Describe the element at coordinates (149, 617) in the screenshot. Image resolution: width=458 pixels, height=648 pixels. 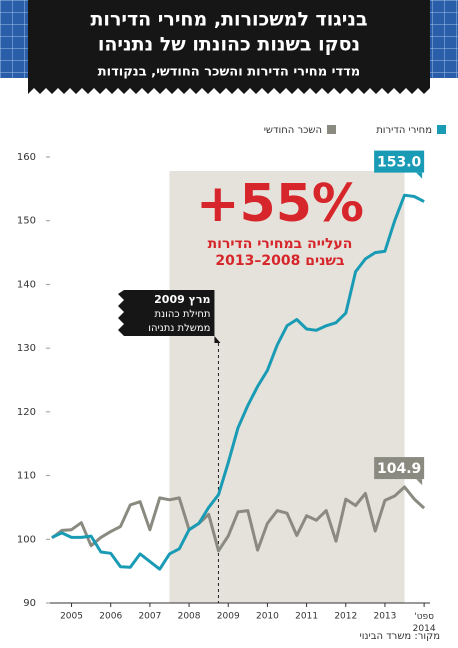
I see `x-tick-label: 2007` at that location.